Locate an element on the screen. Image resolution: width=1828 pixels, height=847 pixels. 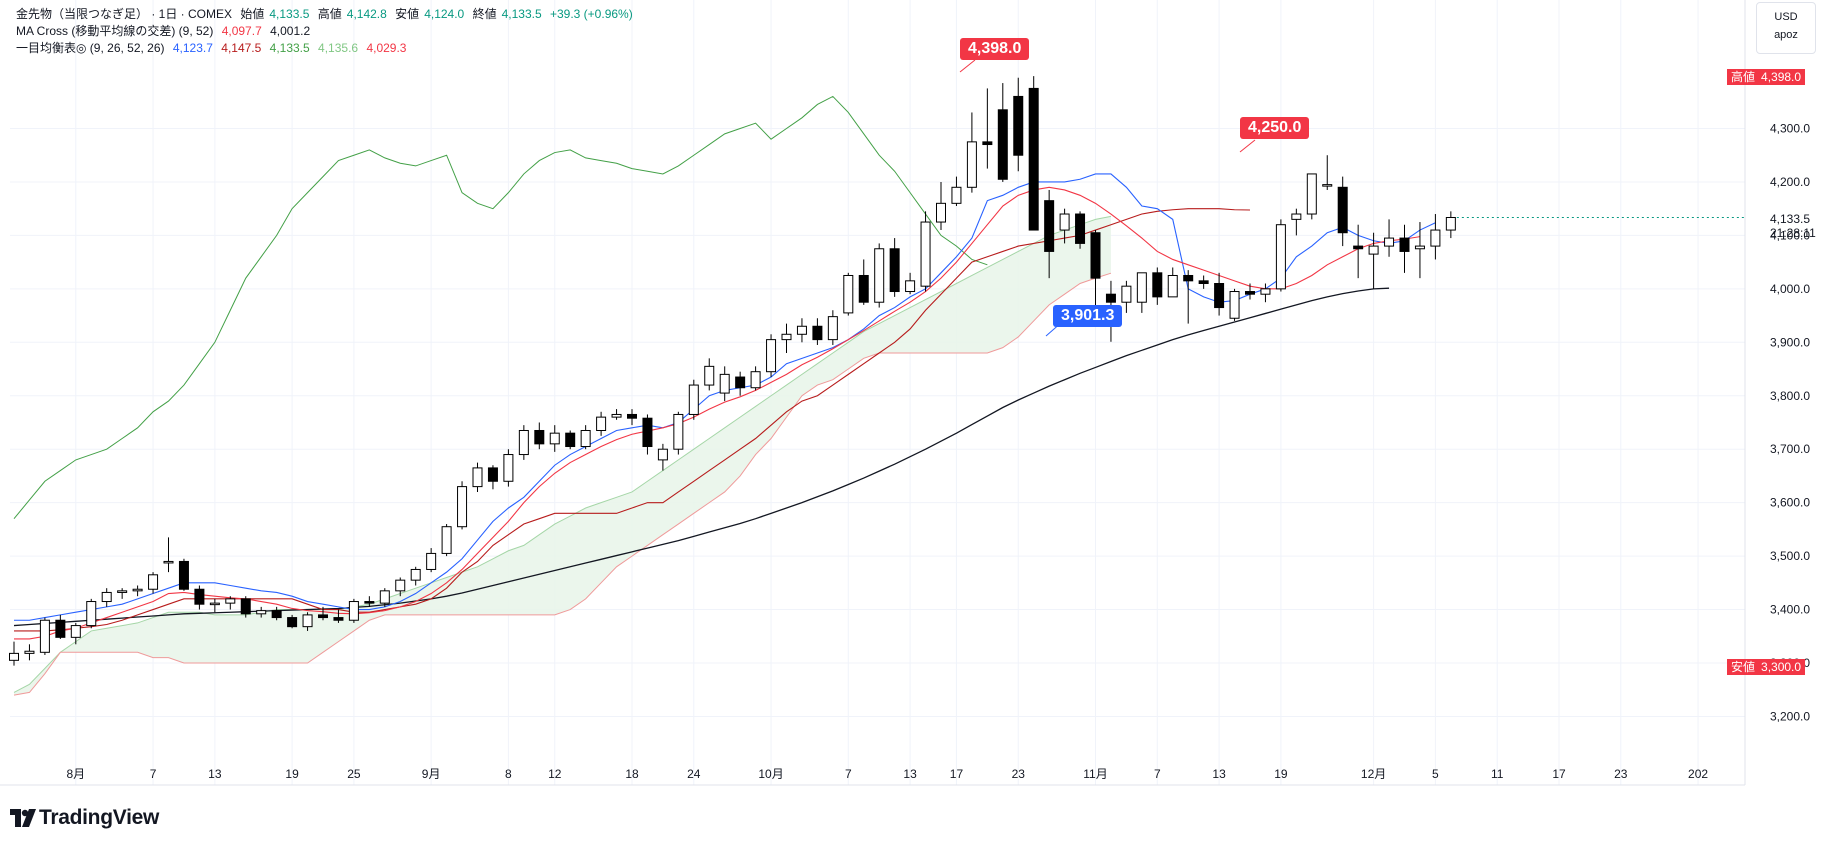
symbol-title: 金先物（当限つなぎ足） · 1日 · COMEX is located at coordinates (124, 14).